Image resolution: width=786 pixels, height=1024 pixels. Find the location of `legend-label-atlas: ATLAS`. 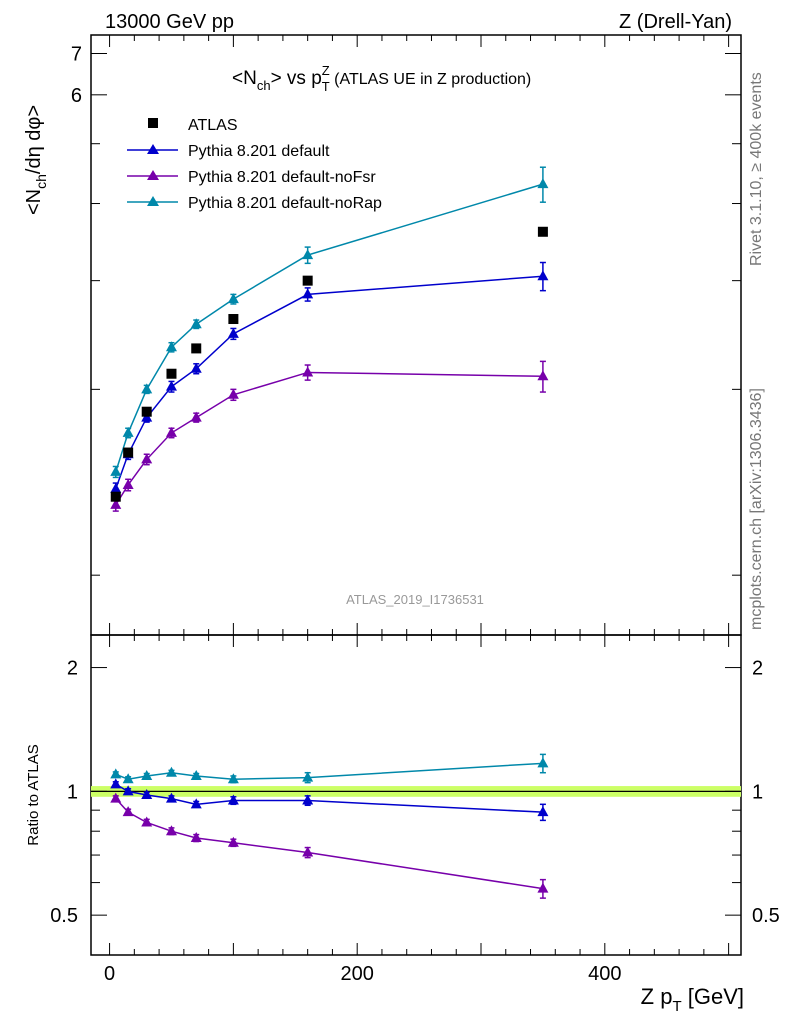

legend-label-atlas: ATLAS is located at coordinates (213, 125).